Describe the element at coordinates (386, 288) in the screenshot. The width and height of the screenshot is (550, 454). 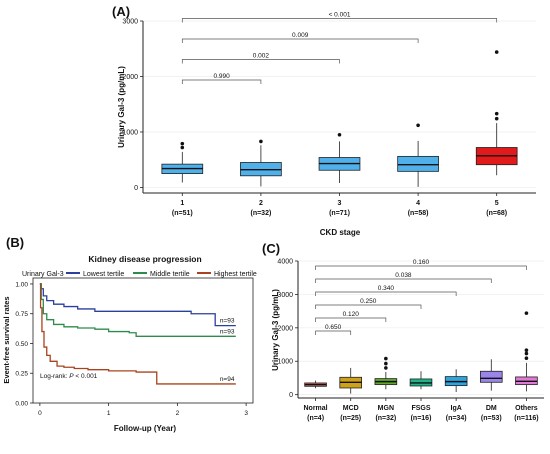
I see `comparison-p-value: 0.340` at that location.